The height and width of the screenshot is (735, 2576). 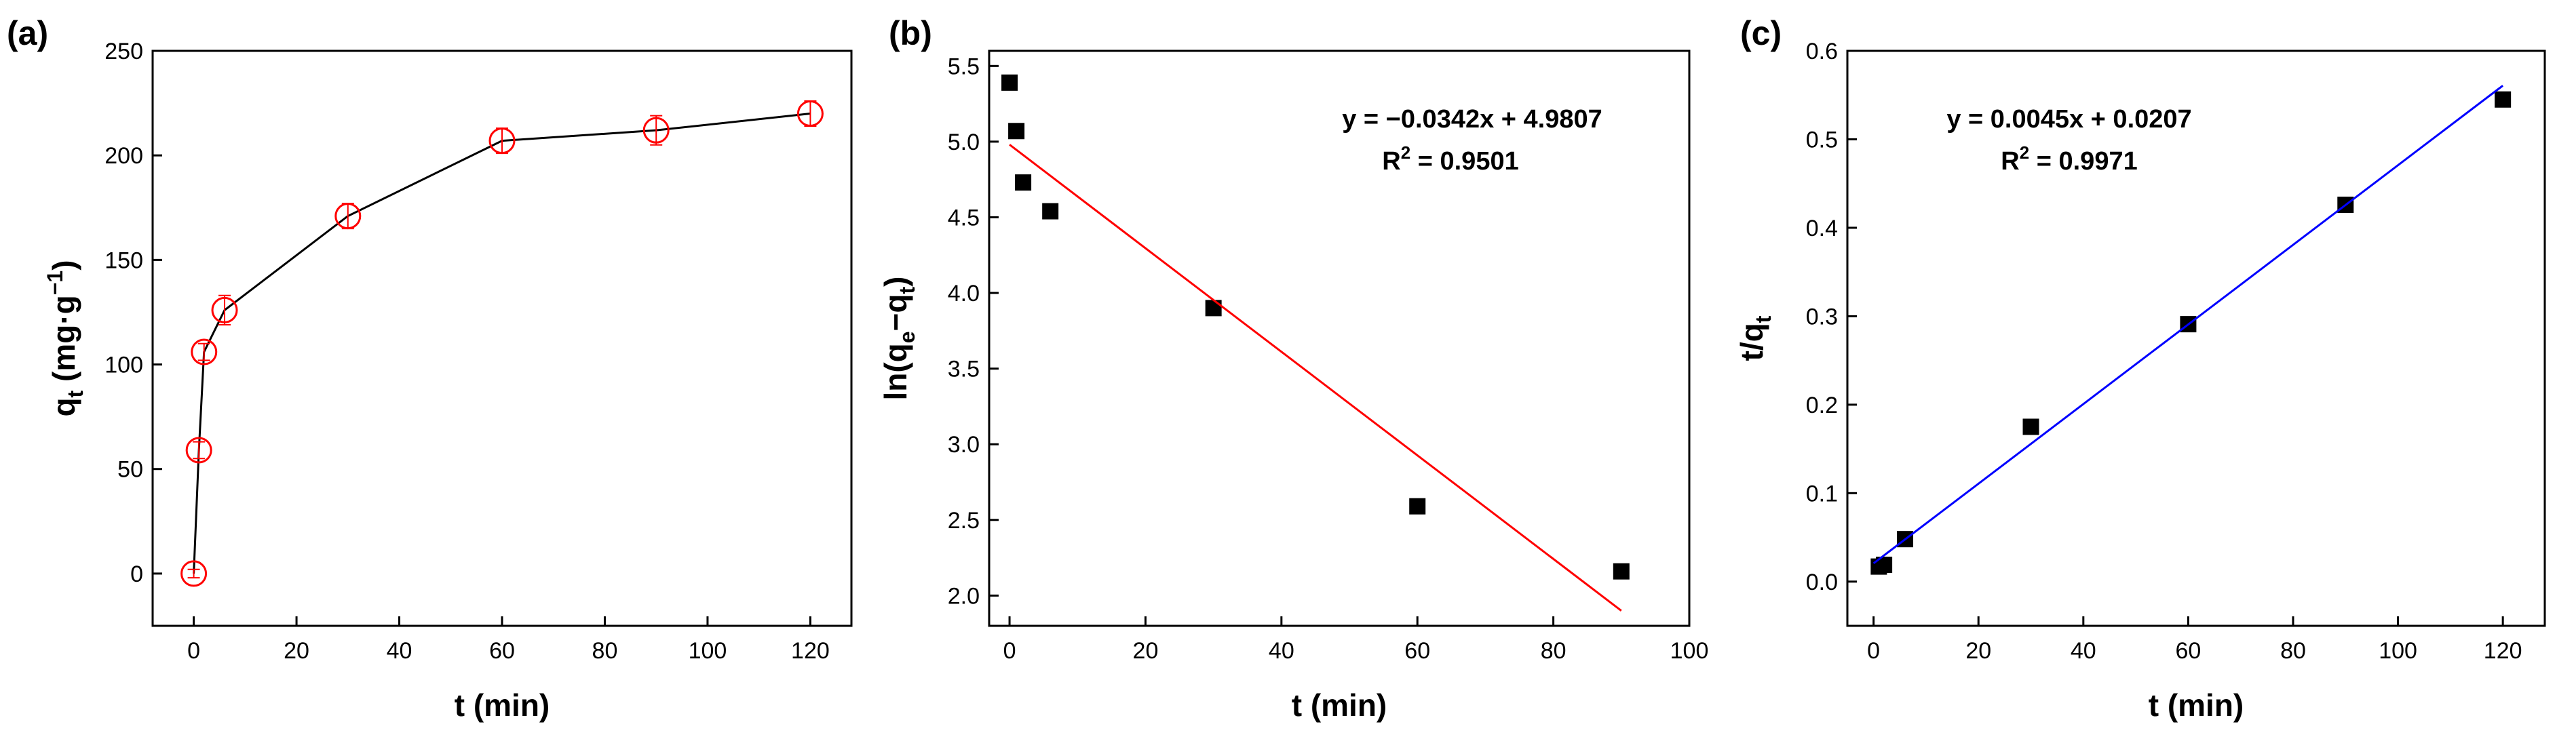 I want to click on panel-b-x-ticks, so click(x=1349, y=621).